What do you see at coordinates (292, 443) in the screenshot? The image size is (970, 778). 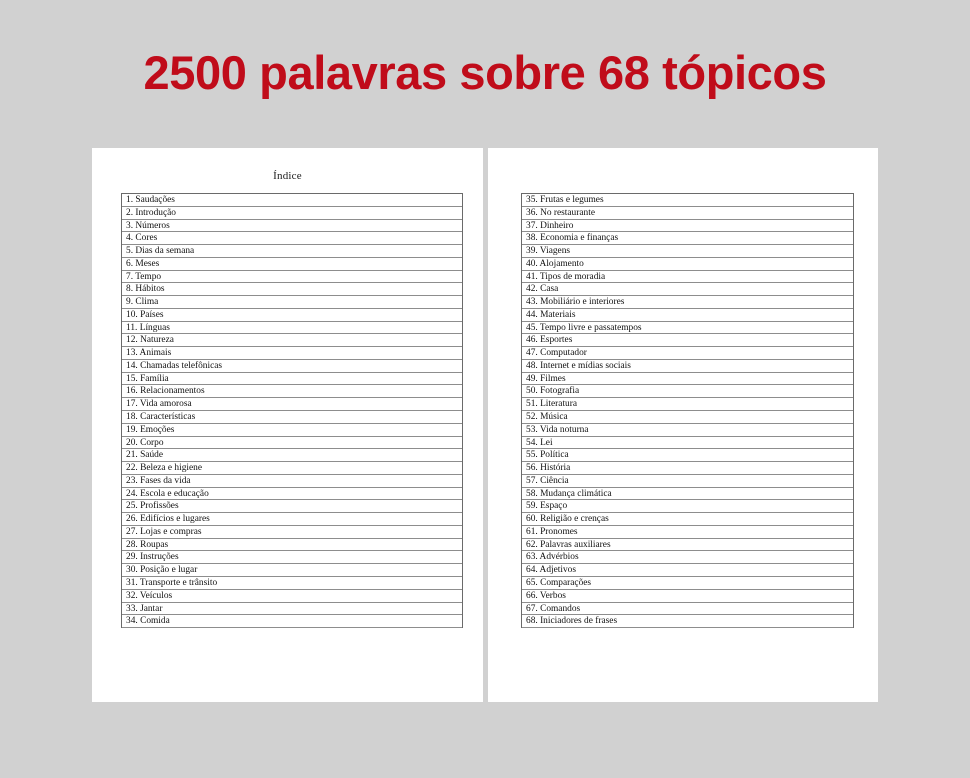 I see `toc-row: 20. Corpo` at bounding box center [292, 443].